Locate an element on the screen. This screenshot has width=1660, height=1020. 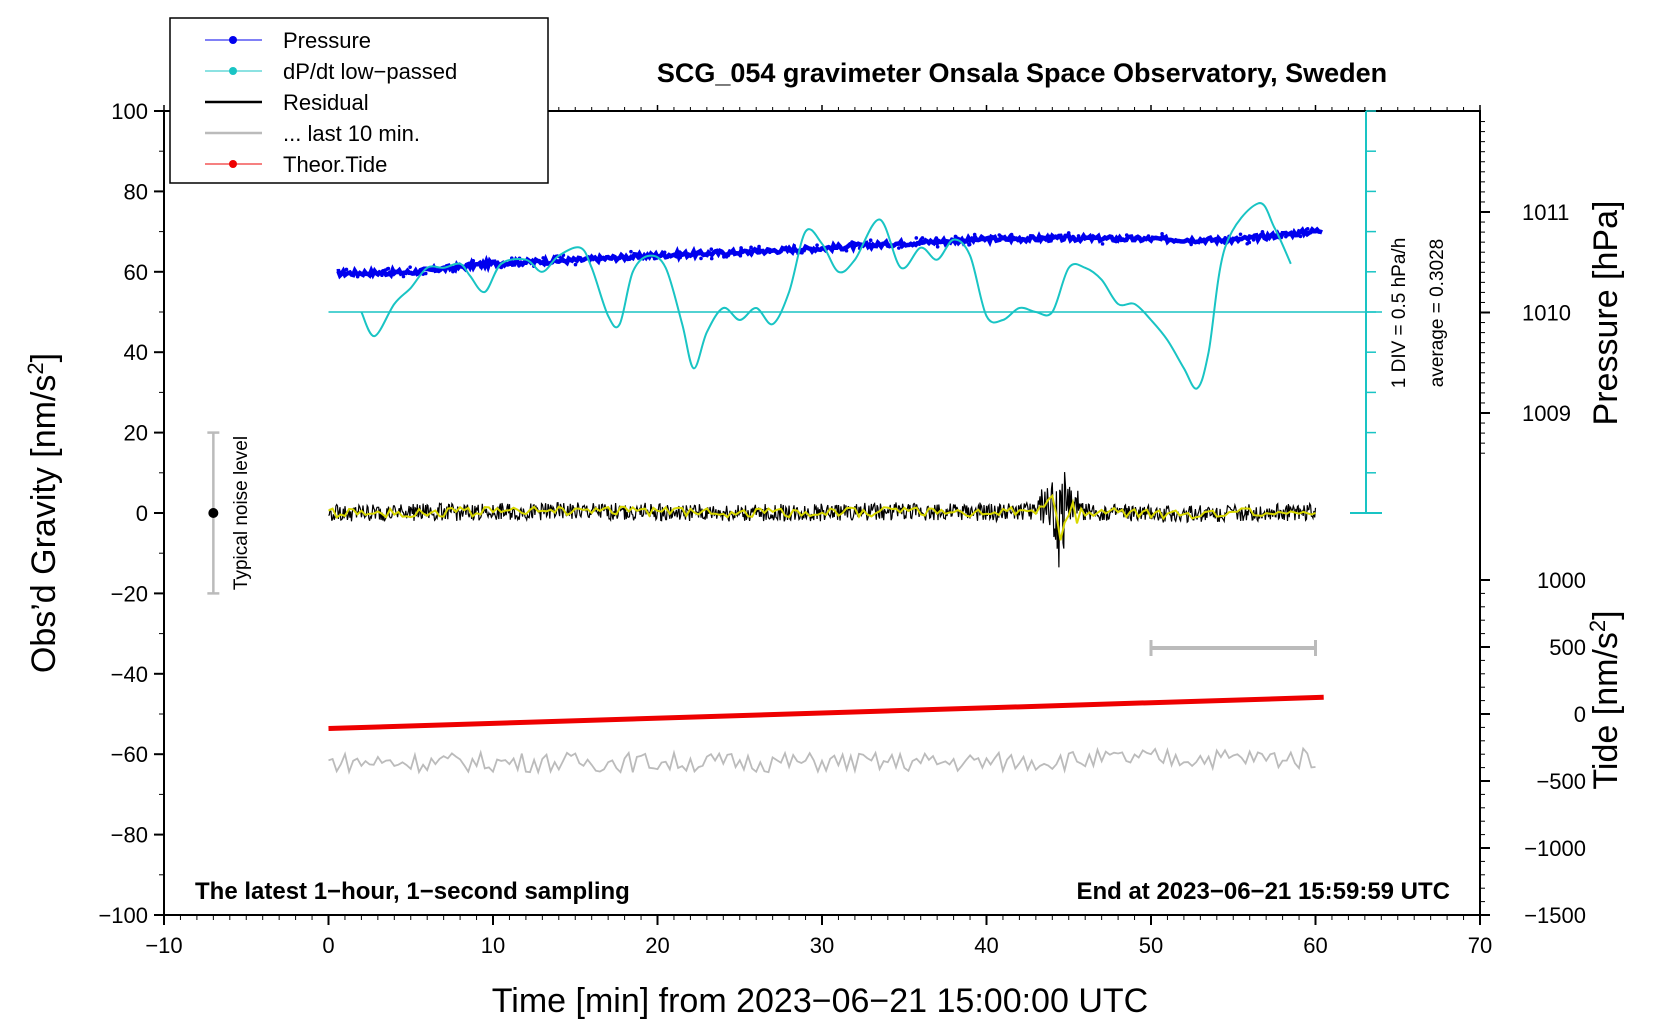
x-tick-label: 30 is located at coordinates (822, 945).